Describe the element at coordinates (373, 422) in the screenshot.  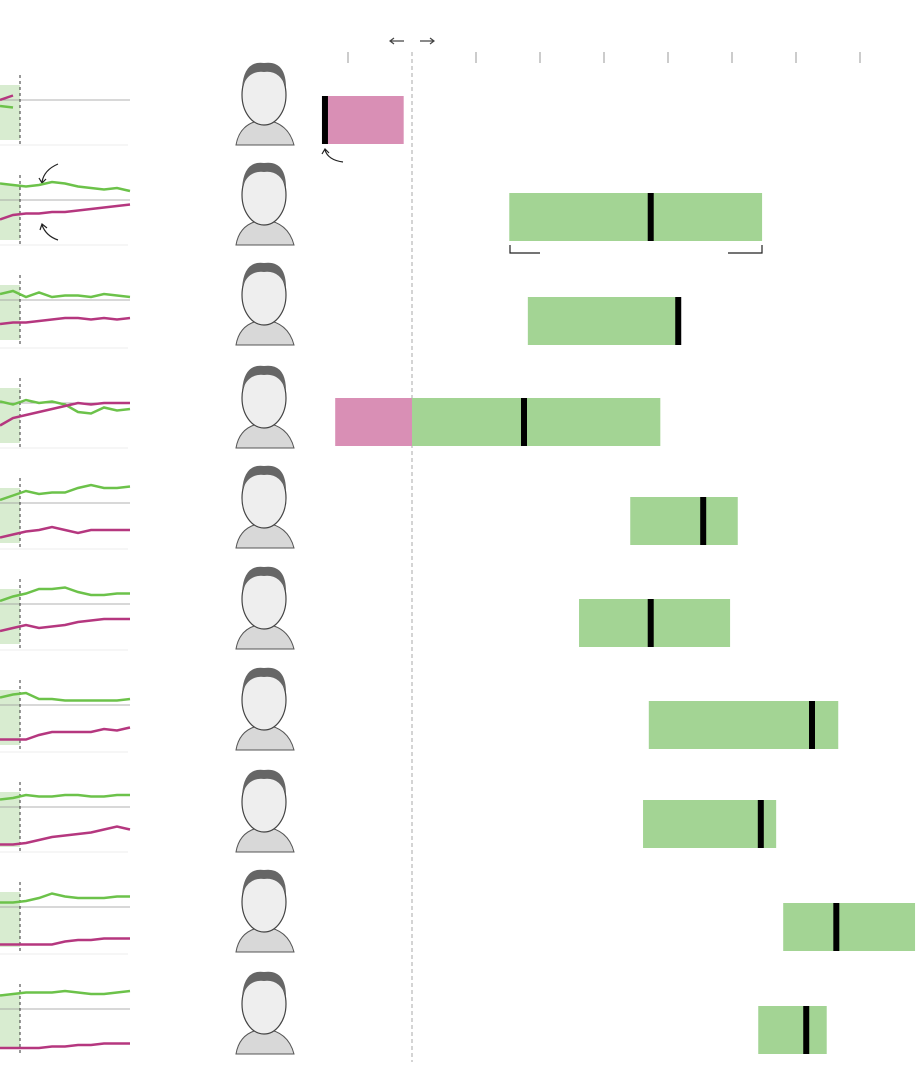
I see `range-bar-negative` at that location.